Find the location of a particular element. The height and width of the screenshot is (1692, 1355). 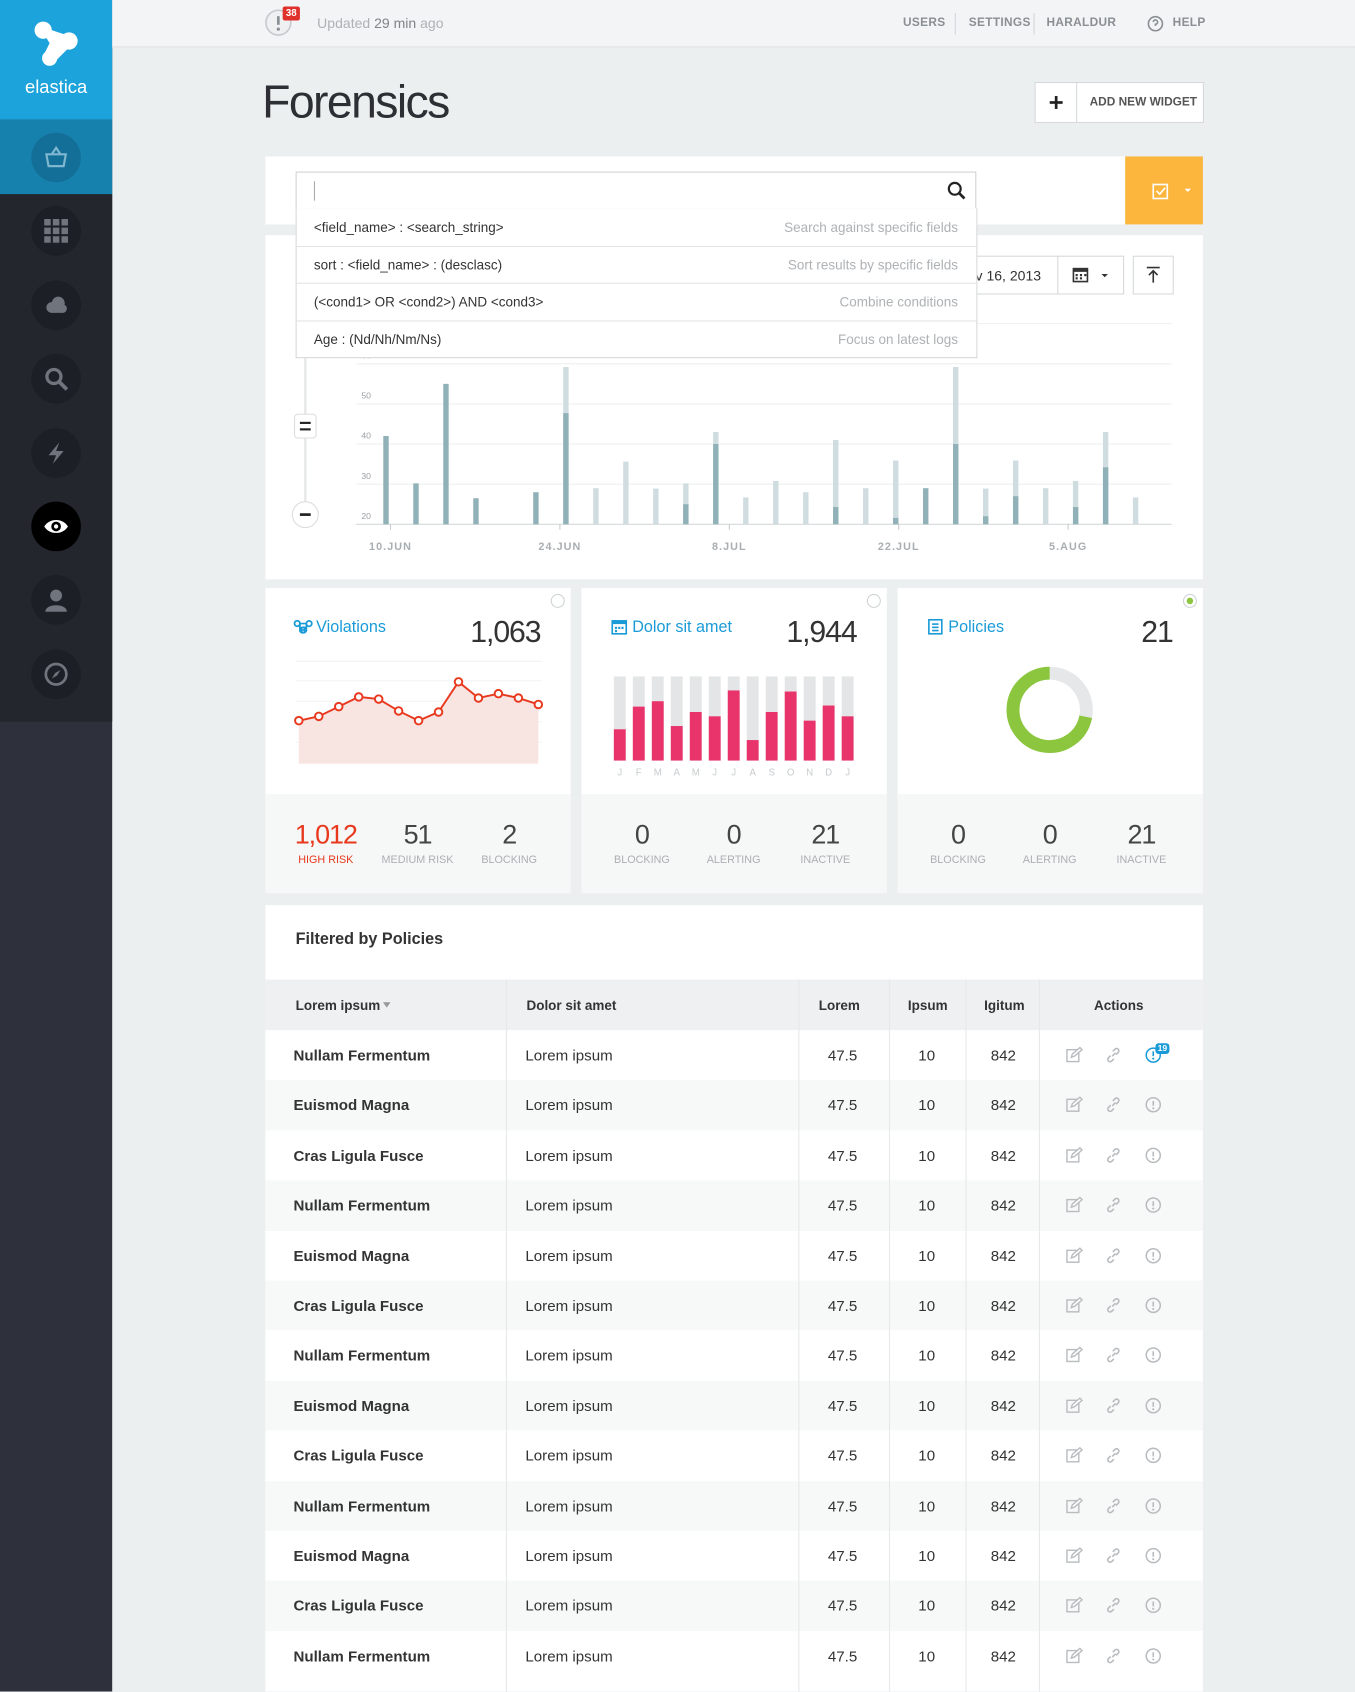

nav-compass is located at coordinates (56, 674).